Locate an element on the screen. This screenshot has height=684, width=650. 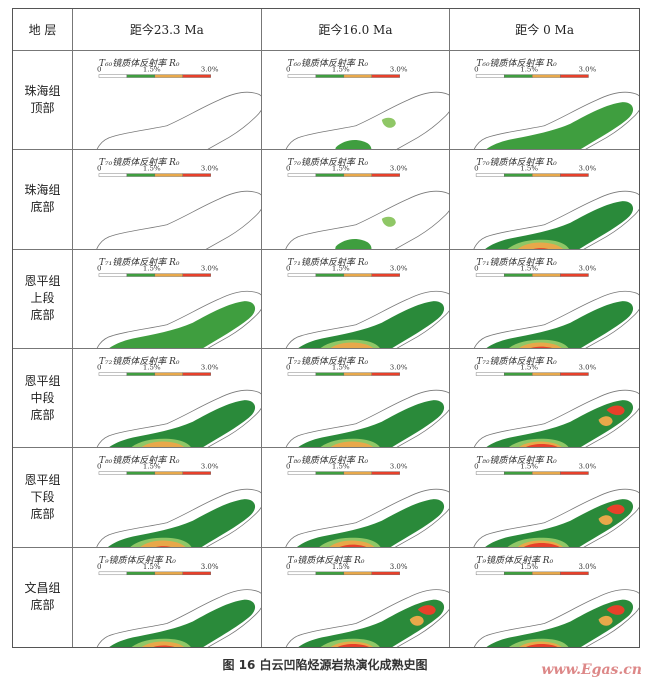
maturity-map-cell: T₇₀镜质体反射率 R₀ 0 1.5% 3.0% is located at coordinates (167, 200).